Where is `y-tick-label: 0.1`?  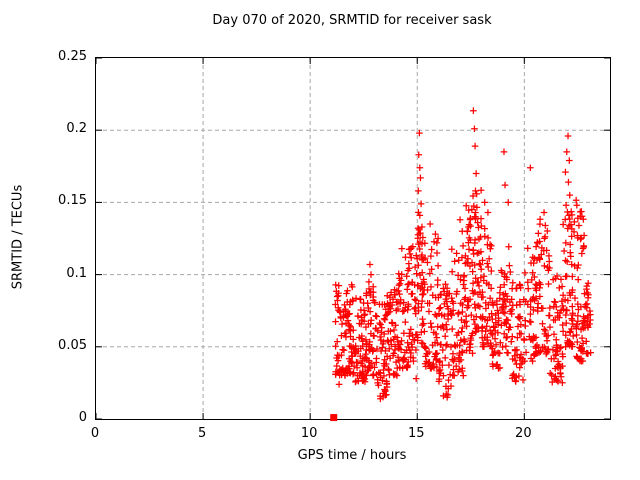
y-tick-label: 0.1 is located at coordinates (76, 273).